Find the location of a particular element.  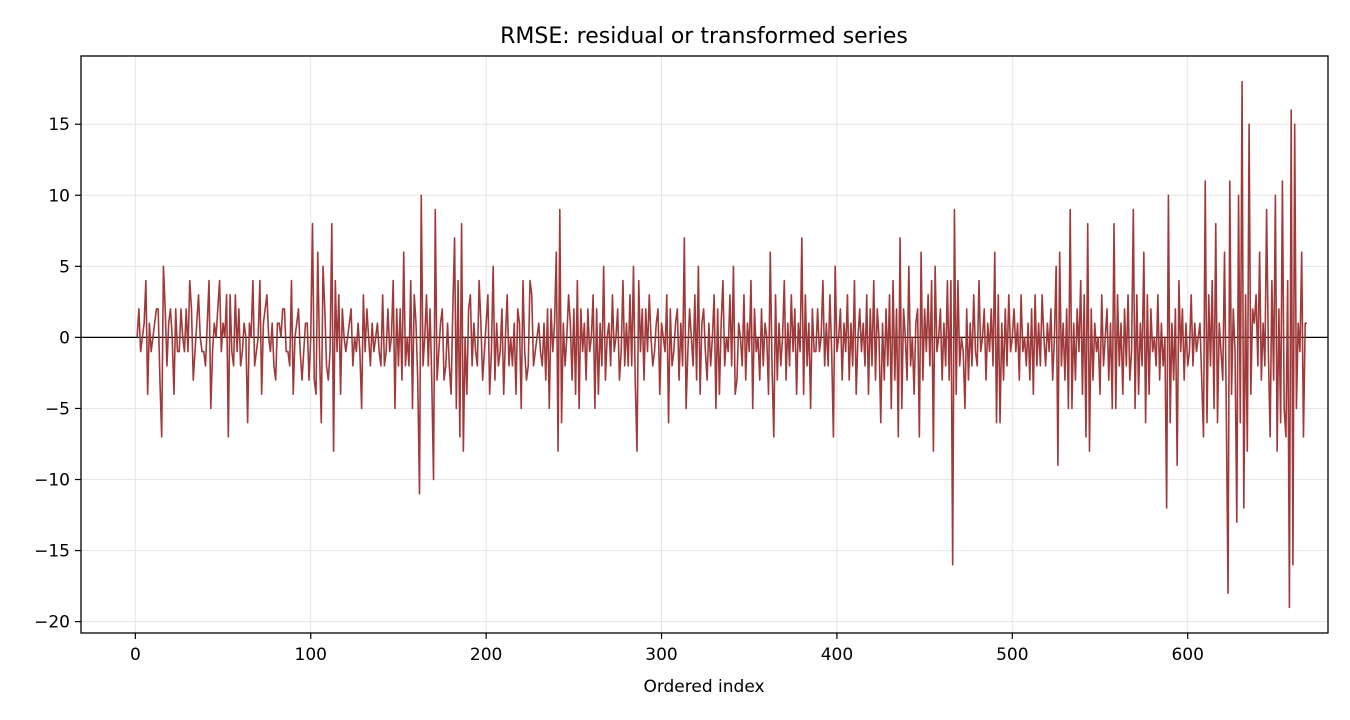

x-axis: 0 100 200 300 400 500 600 is located at coordinates (667, 649).